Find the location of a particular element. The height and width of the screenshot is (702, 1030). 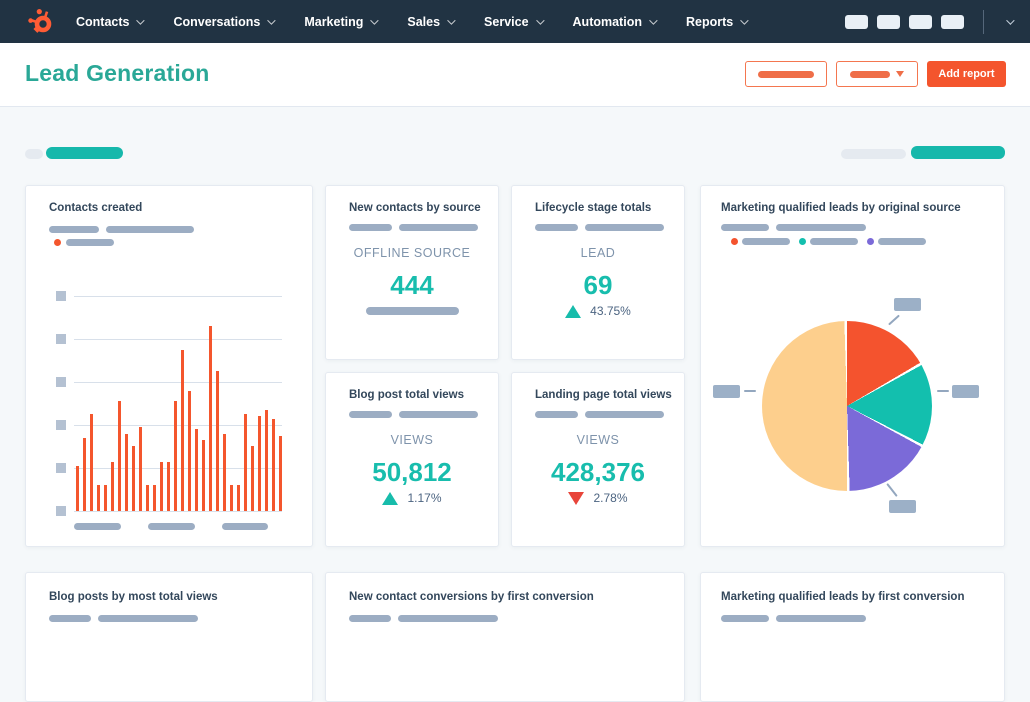

card-title: Lifecycle stage totals is located at coordinates (593, 208).